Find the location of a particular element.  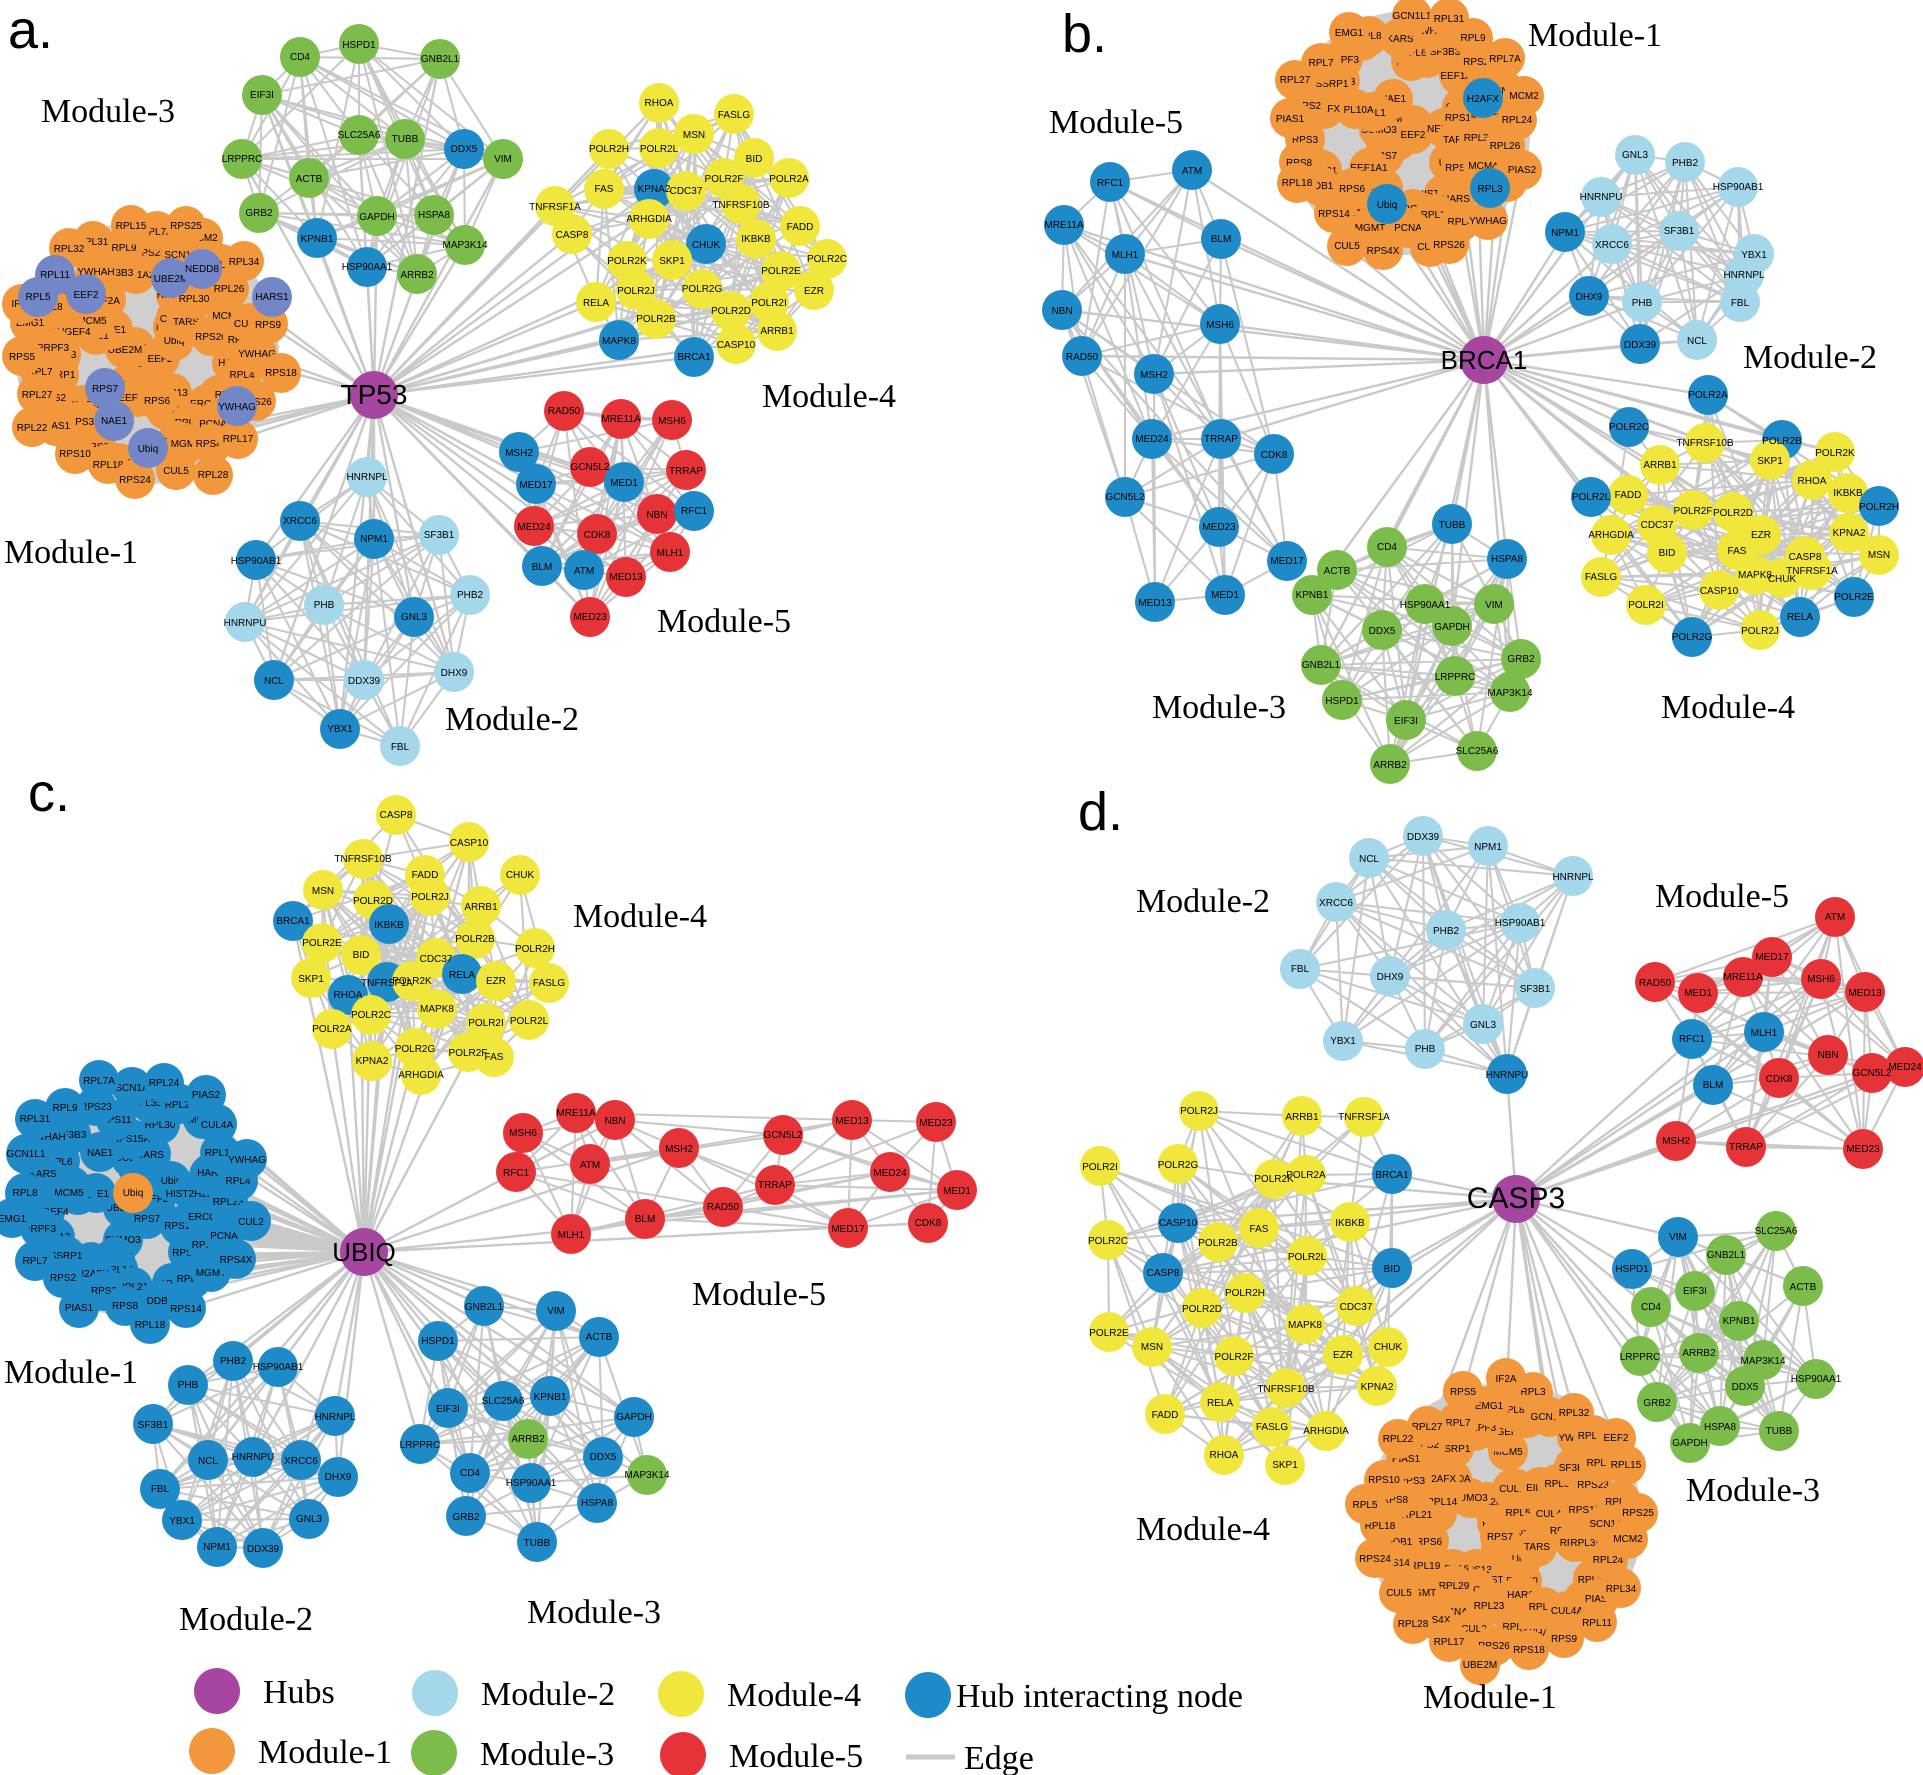

svg-text: RPL24 is located at coordinates (1517, 120).